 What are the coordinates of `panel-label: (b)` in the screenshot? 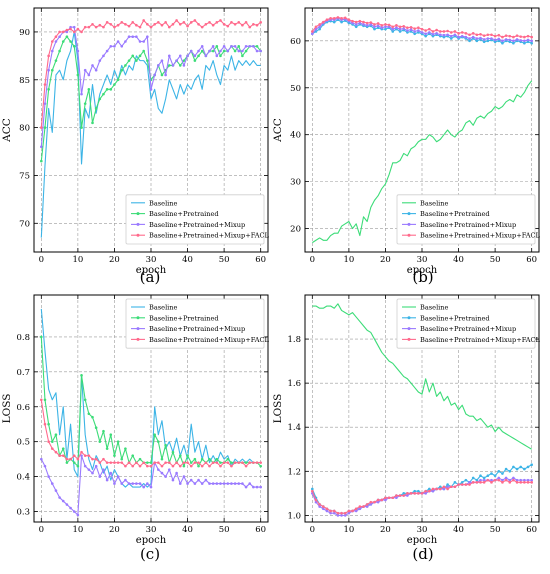 It's located at (422, 277).